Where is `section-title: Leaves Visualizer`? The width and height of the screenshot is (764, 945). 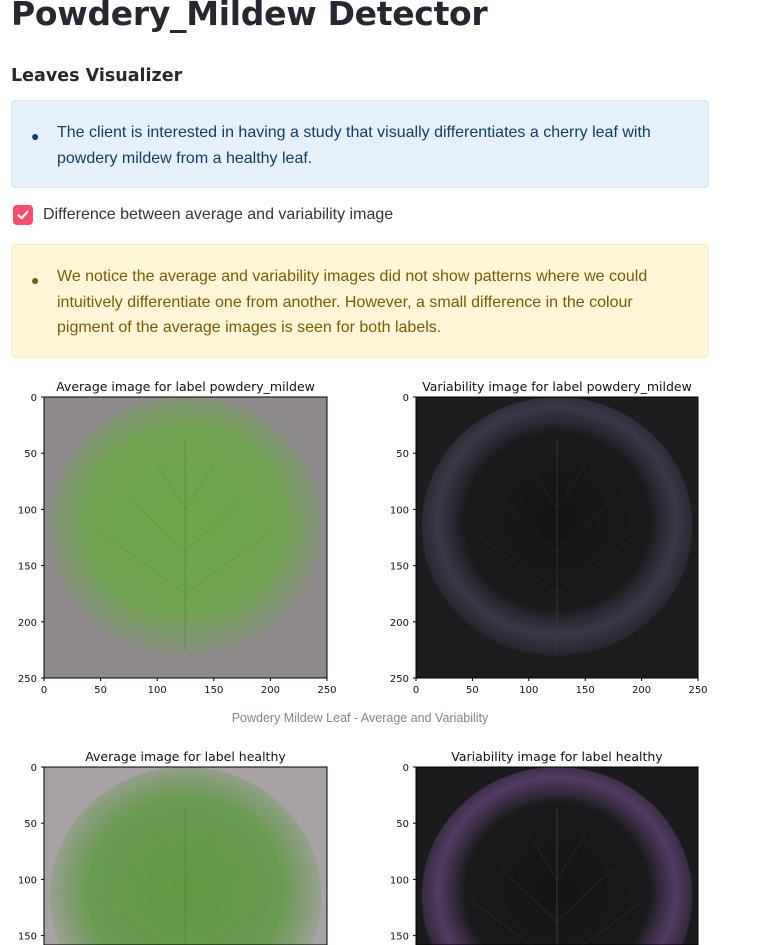 section-title: Leaves Visualizer is located at coordinates (97, 76).